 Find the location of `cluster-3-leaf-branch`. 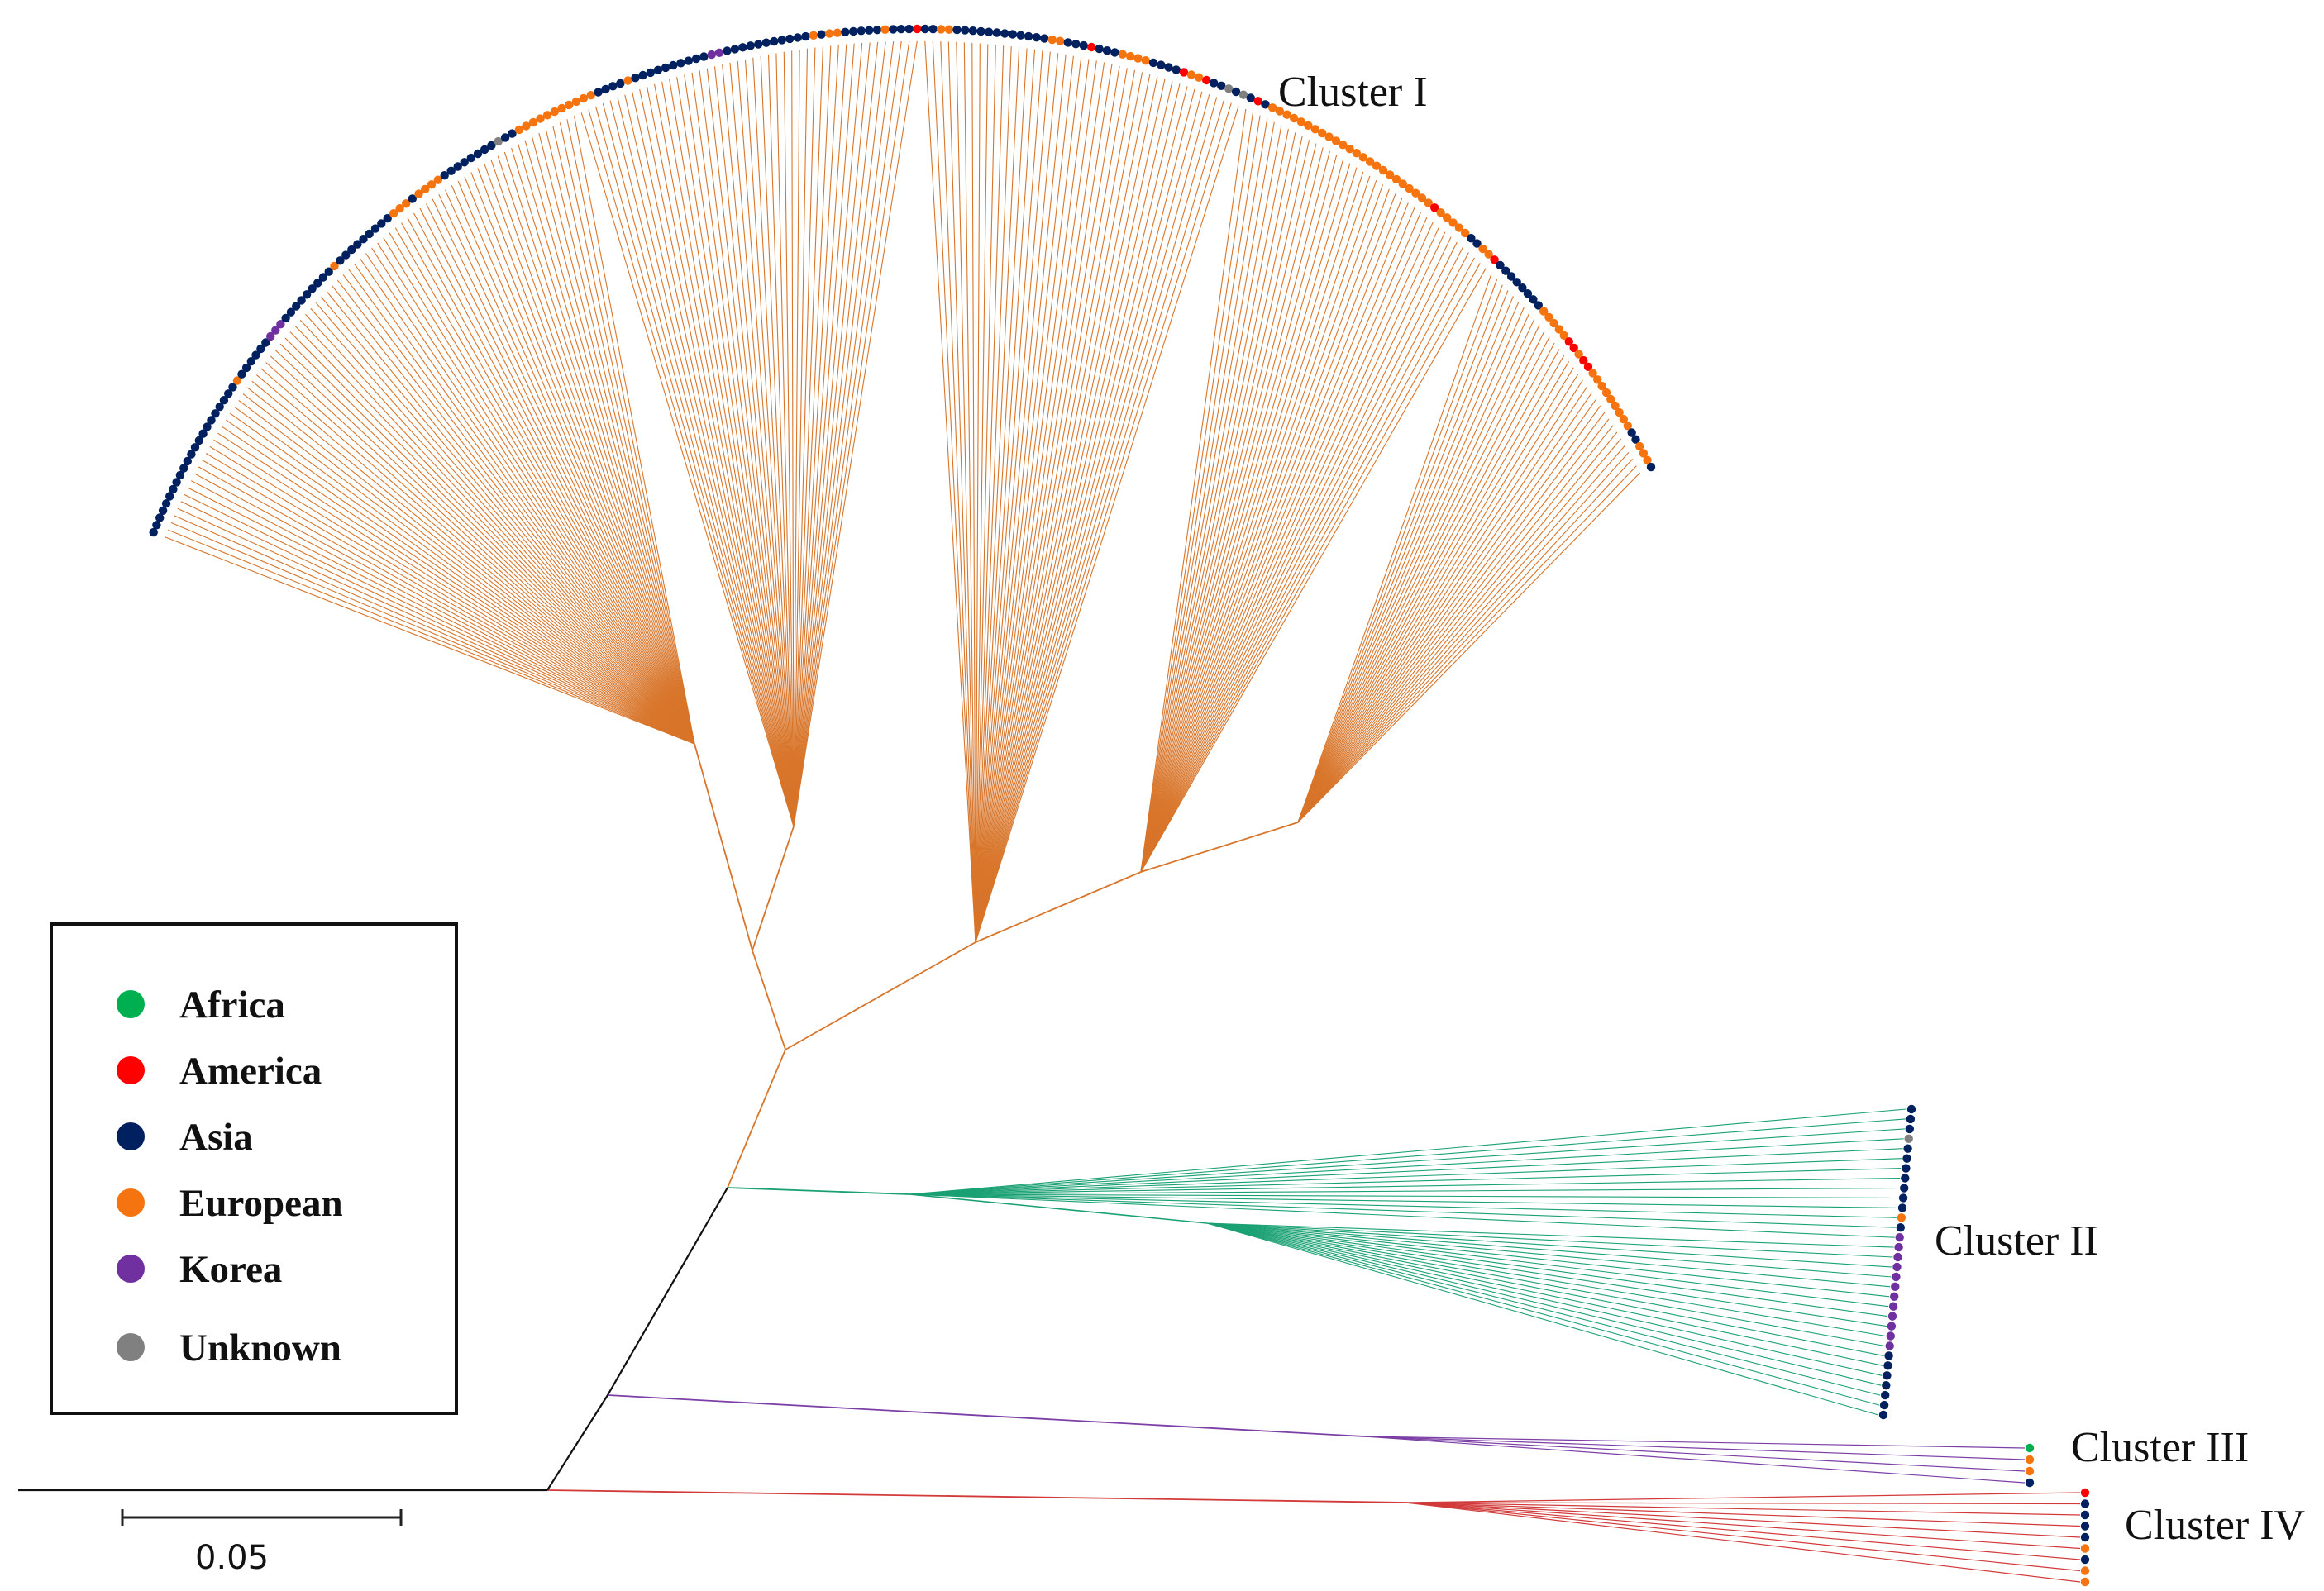

cluster-3-leaf-branch is located at coordinates (1694, 1443).